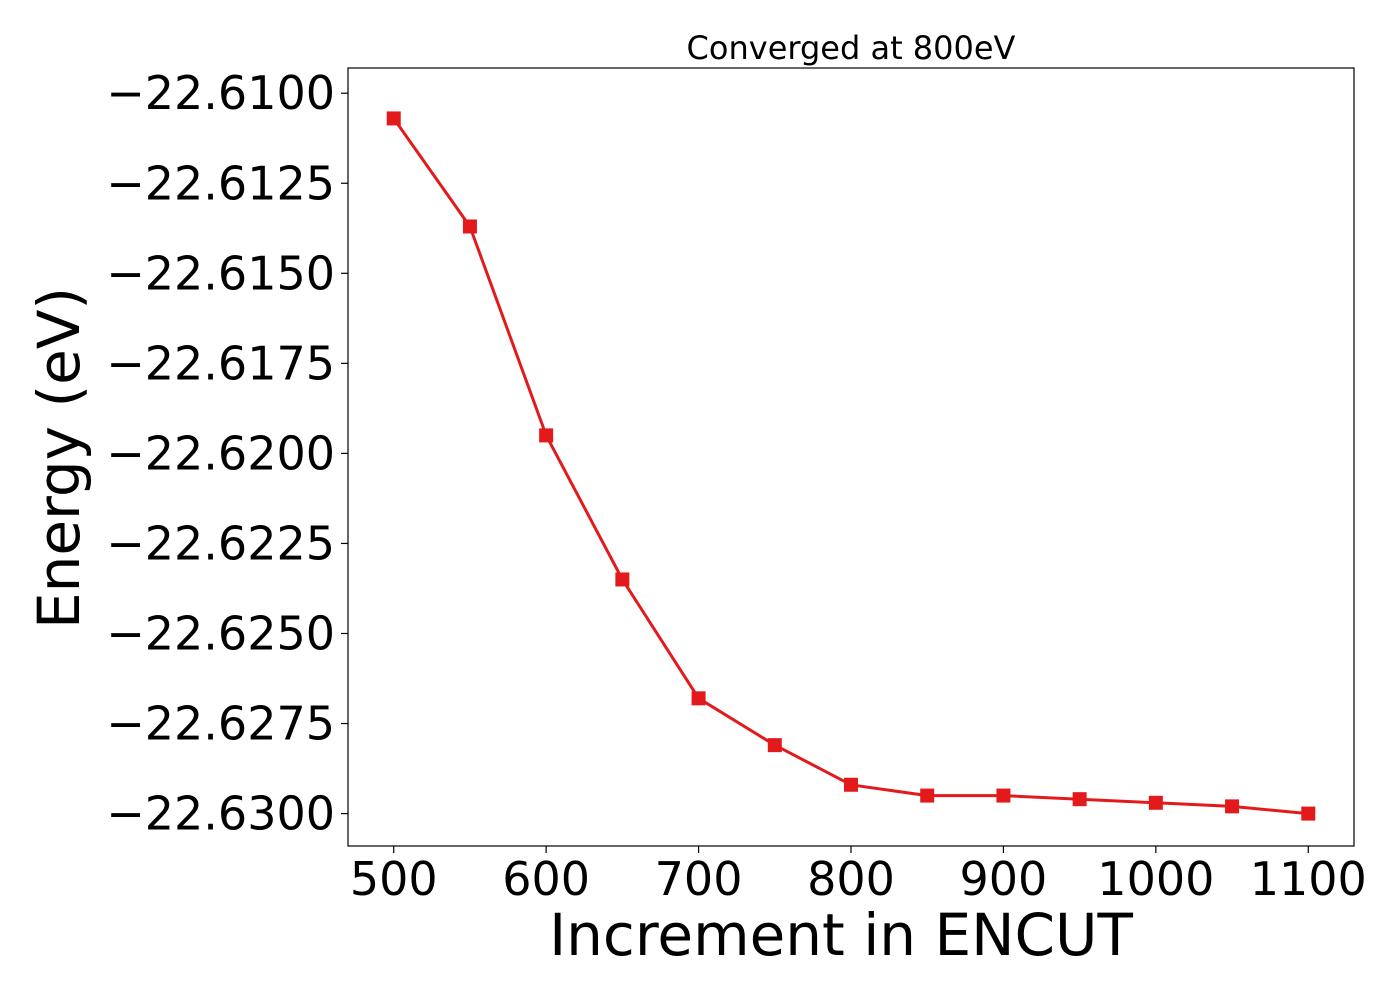  Describe the element at coordinates (220, 633) in the screenshot. I see `y-tick-label: −22.6250` at that location.